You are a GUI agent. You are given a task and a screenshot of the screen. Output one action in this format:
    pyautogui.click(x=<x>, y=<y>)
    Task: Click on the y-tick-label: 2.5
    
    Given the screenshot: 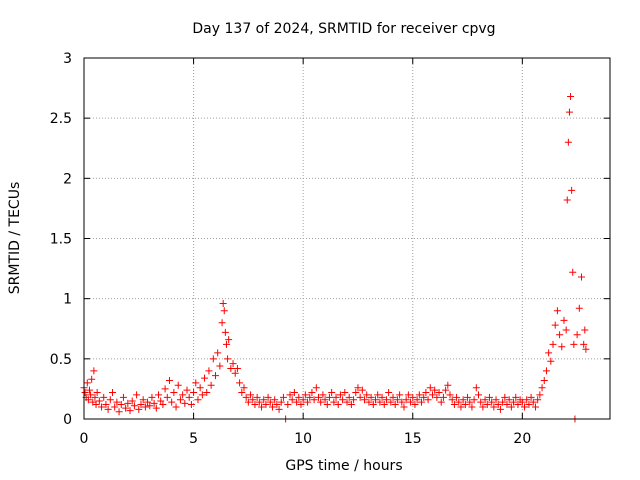 What is the action you would take?
    pyautogui.click(x=61, y=119)
    